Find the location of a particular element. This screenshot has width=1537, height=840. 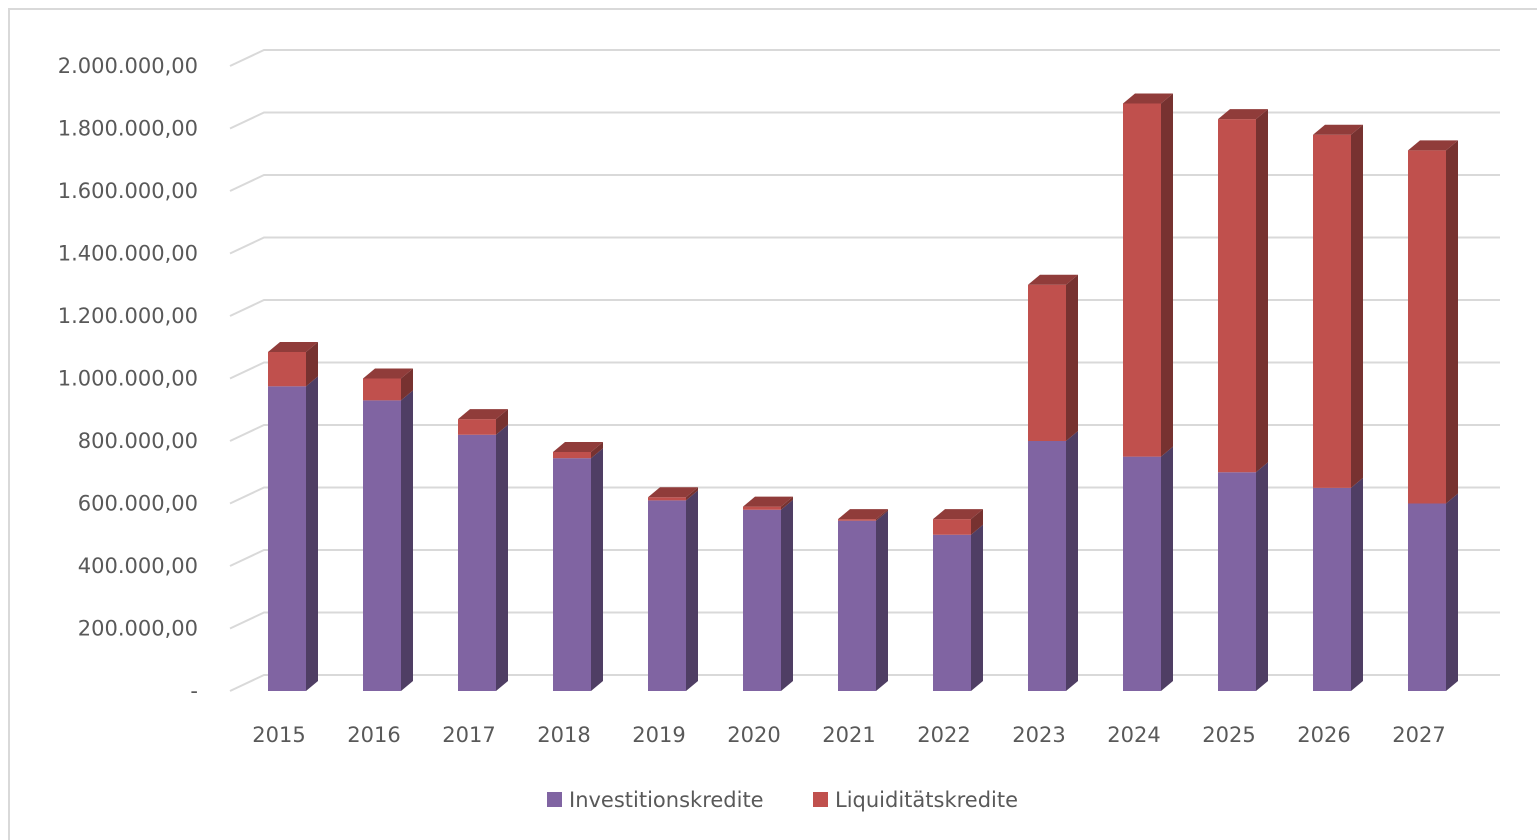

bar-side-investitionskredite-2020 is located at coordinates (787, 595).